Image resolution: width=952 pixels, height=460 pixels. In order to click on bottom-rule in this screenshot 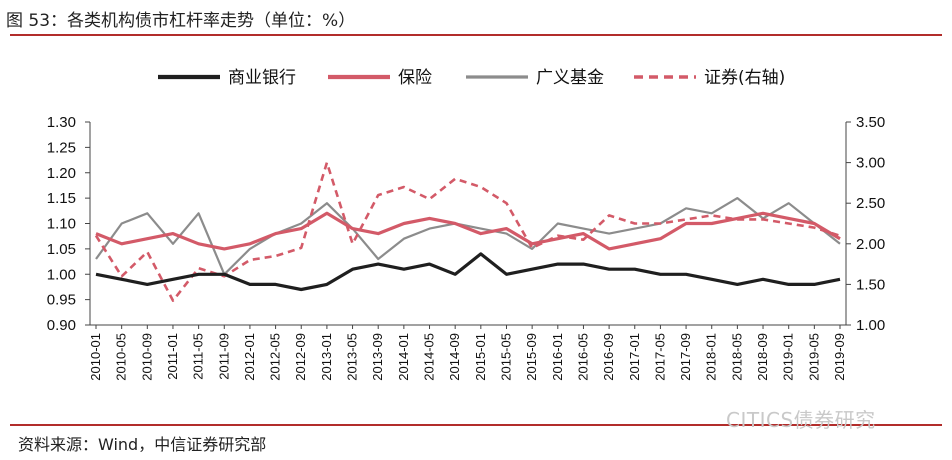, I will do `click(476, 425)`.